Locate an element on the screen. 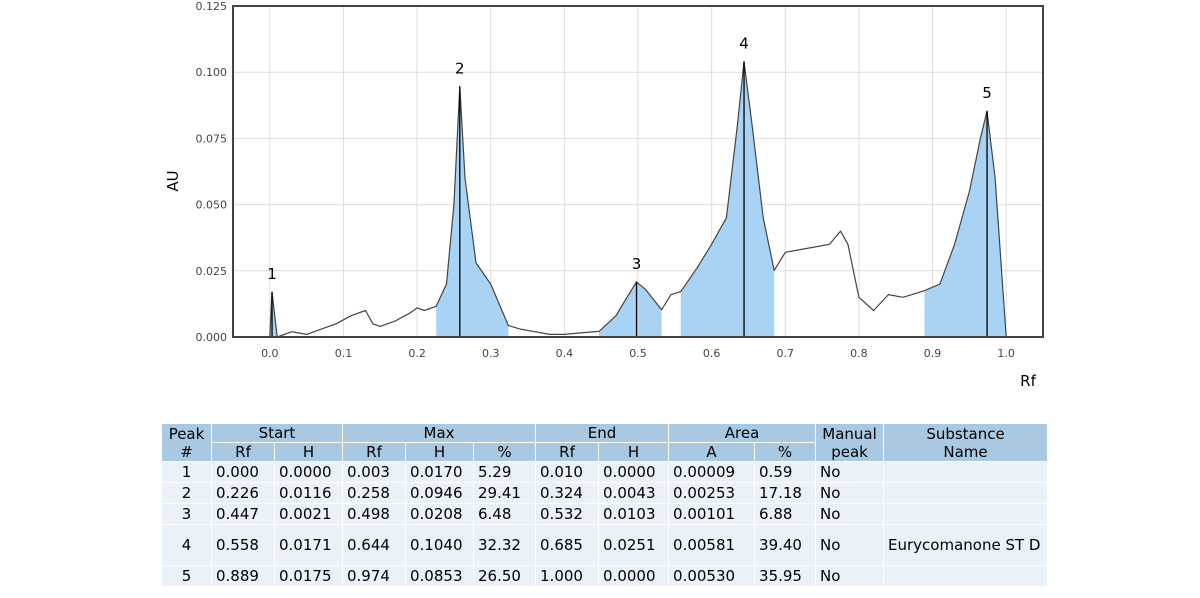 Image resolution: width=1200 pixels, height=598 pixels. cell-start-rf: 0.558 is located at coordinates (243, 545).